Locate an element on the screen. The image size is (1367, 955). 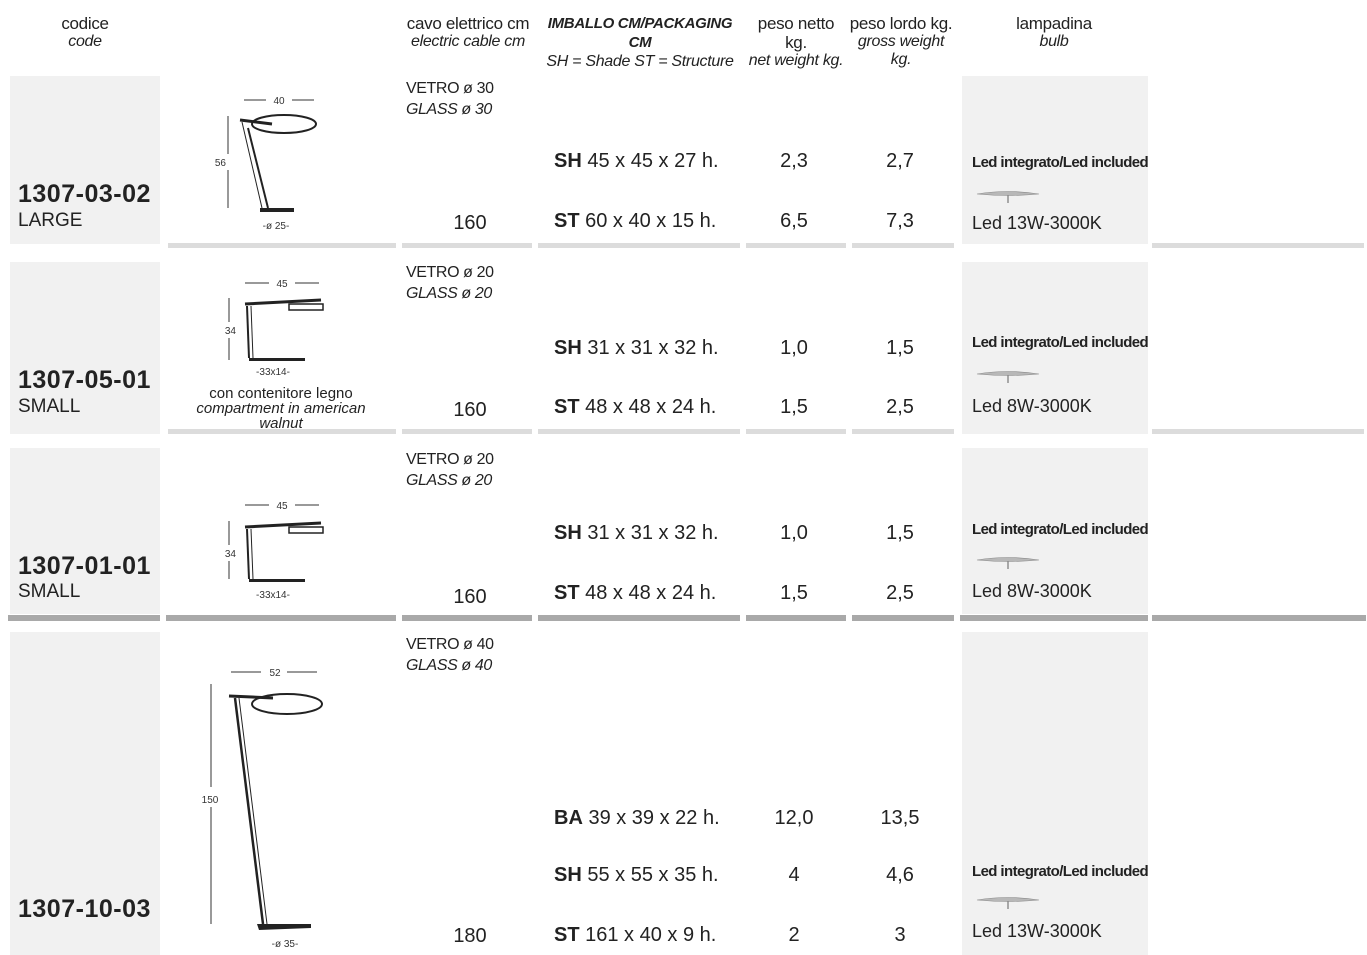
header-bulb: lampadina bulb is located at coordinates (1054, 32).